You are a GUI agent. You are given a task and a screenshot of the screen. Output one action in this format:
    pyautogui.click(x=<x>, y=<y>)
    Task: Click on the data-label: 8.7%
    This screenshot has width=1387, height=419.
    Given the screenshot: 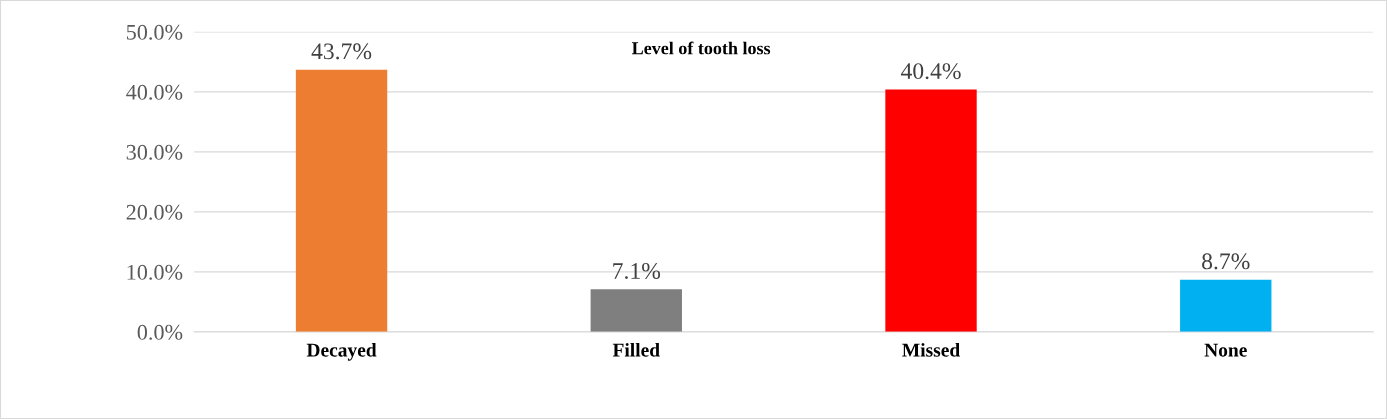 What is the action you would take?
    pyautogui.click(x=1226, y=261)
    